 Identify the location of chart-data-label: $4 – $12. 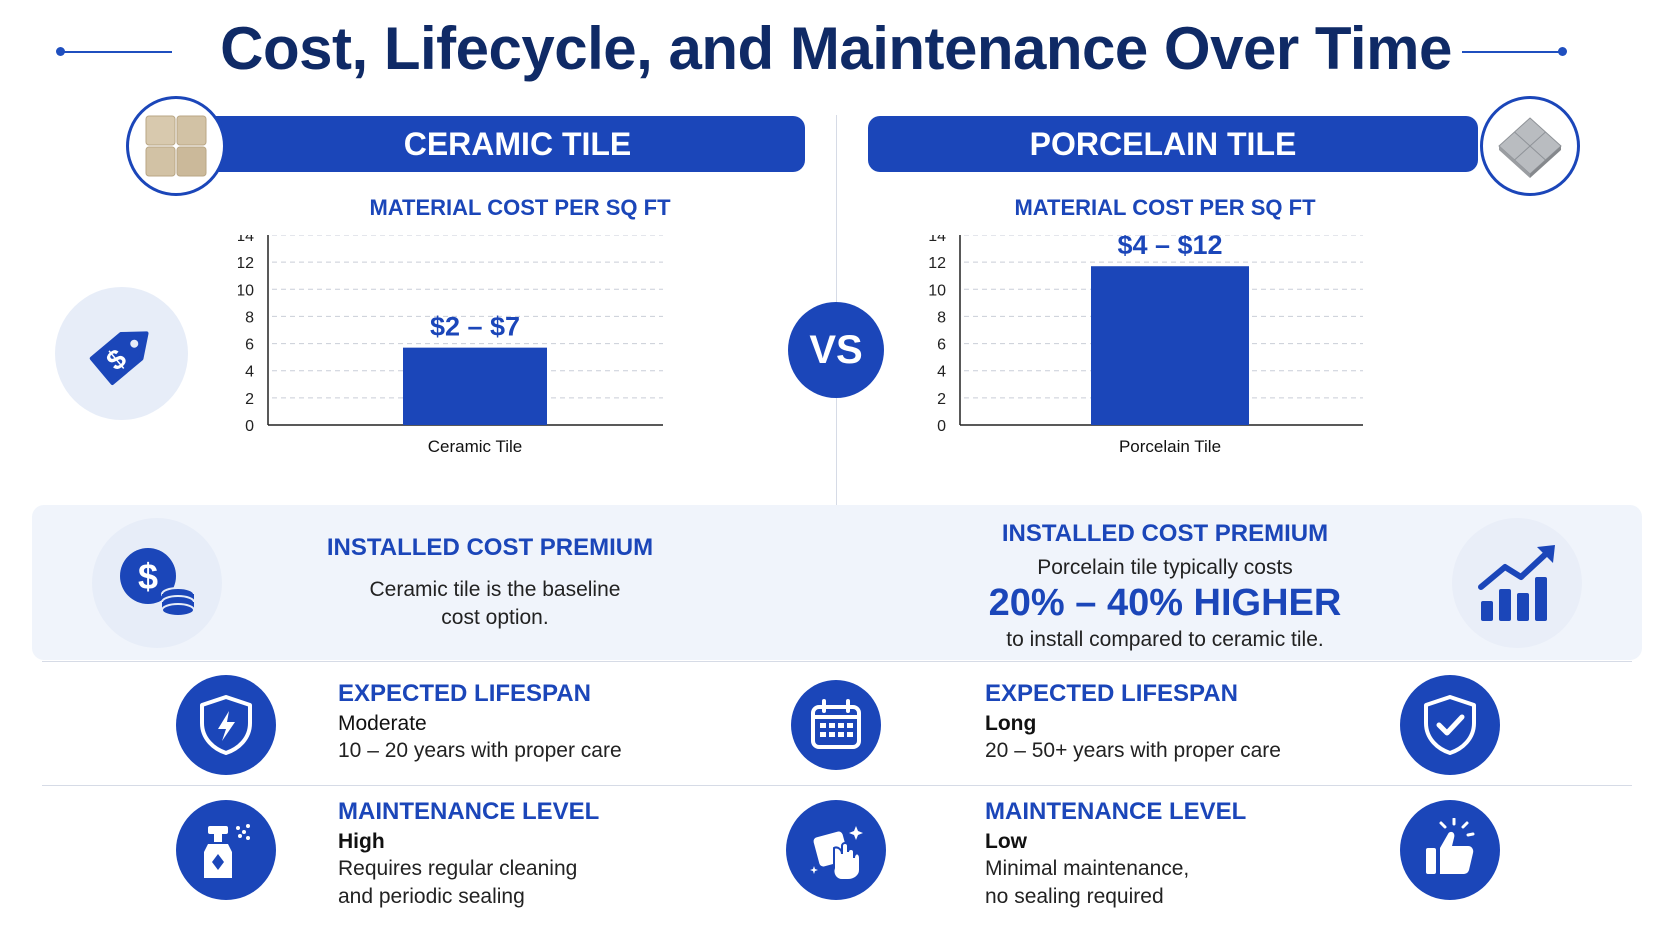
(1169, 247).